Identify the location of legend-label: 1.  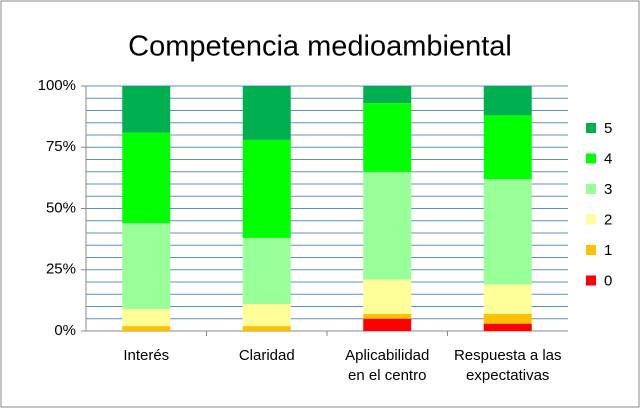
(608, 250).